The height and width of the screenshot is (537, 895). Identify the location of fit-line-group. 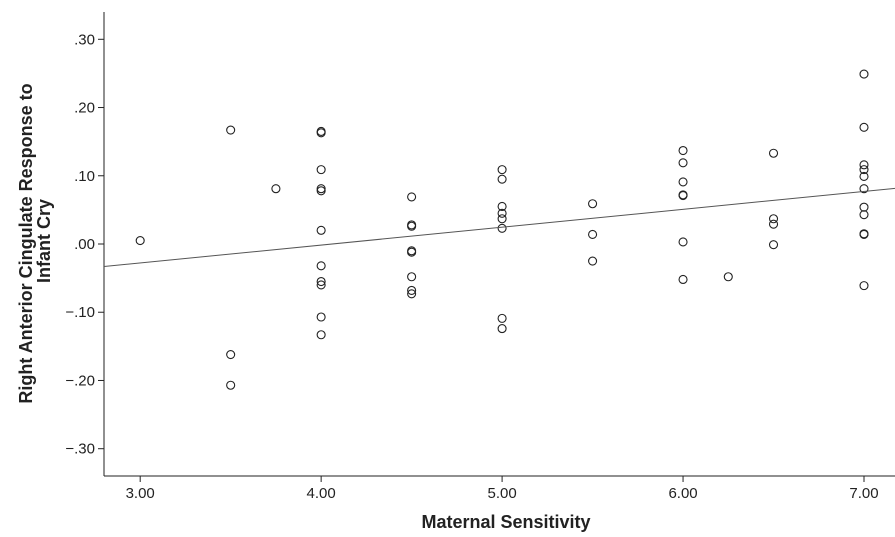
(499, 227).